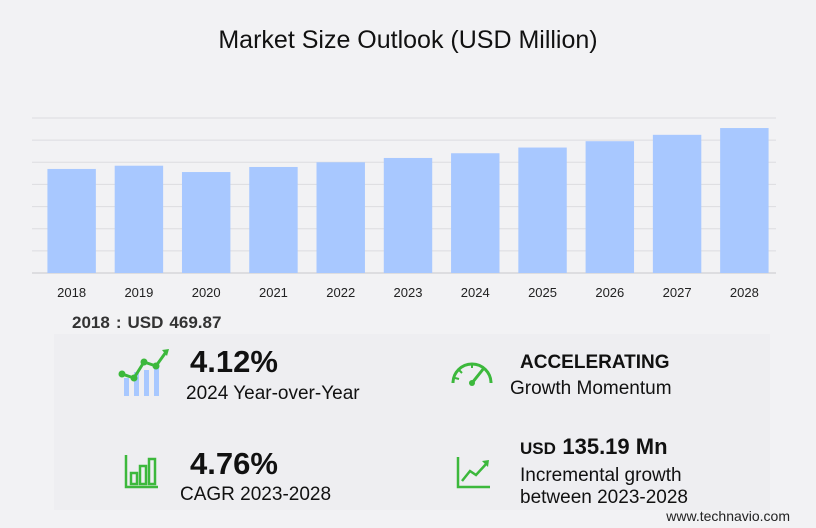 Image resolution: width=816 pixels, height=528 pixels. What do you see at coordinates (273, 292) in the screenshot?
I see `x-tick-label: 2021` at bounding box center [273, 292].